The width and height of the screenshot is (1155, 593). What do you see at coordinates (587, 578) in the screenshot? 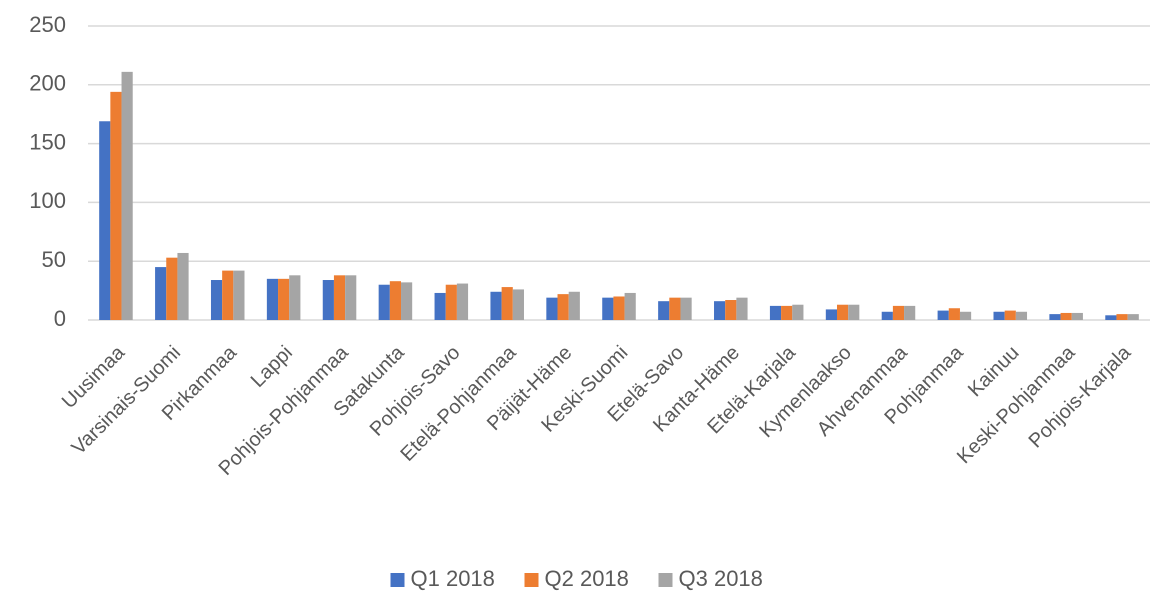
I see `legend-label: Q2 2018` at bounding box center [587, 578].